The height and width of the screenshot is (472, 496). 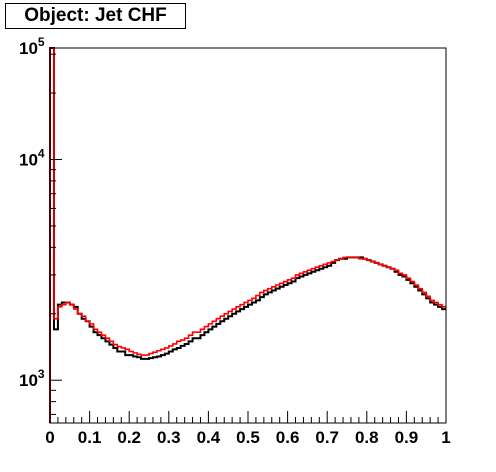 I want to click on x-tick-label: 0.1, so click(x=90, y=437).